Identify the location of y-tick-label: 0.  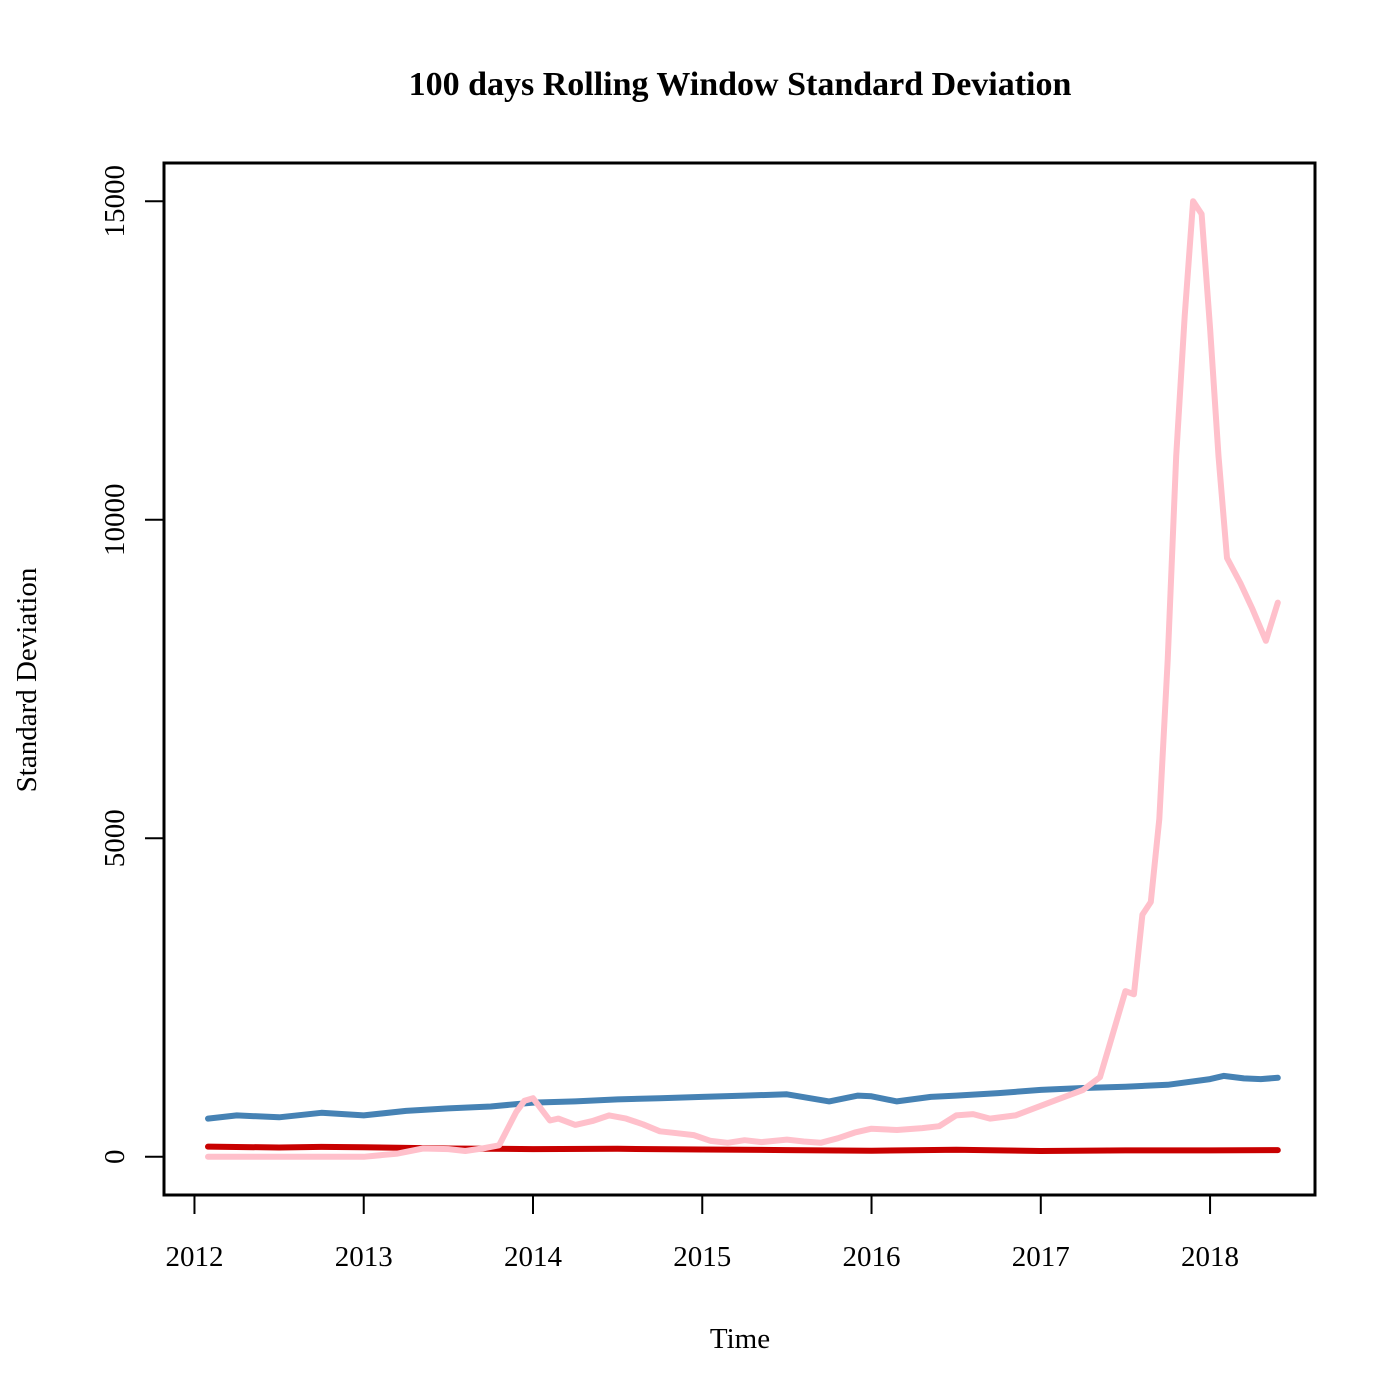
(115, 1157).